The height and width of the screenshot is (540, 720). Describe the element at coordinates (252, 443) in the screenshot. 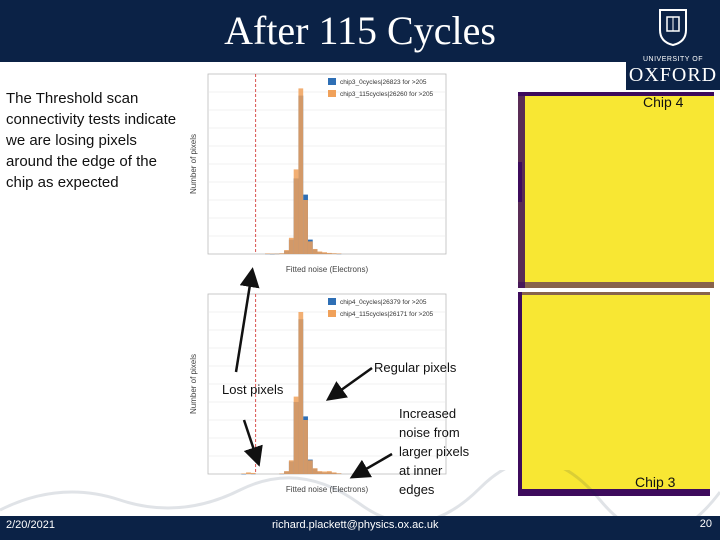

I see `lost-pixels-arrow-bottom` at that location.